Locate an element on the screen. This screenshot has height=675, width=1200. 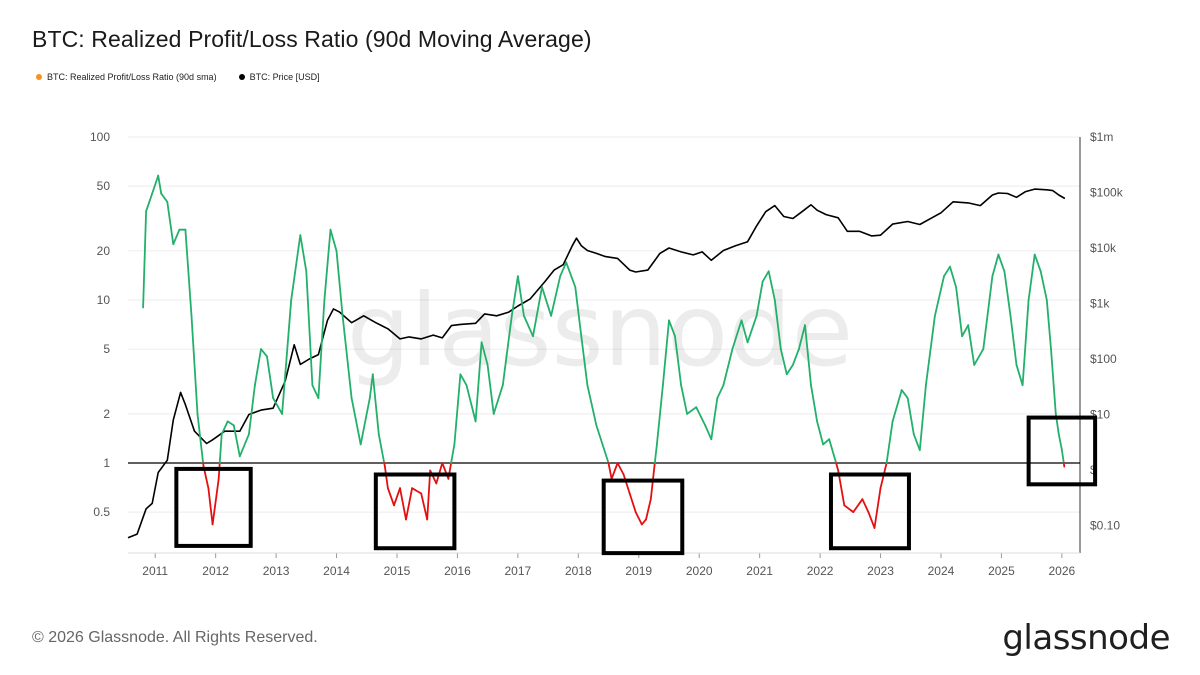
x-tick-label: 2014 is located at coordinates (336, 571).